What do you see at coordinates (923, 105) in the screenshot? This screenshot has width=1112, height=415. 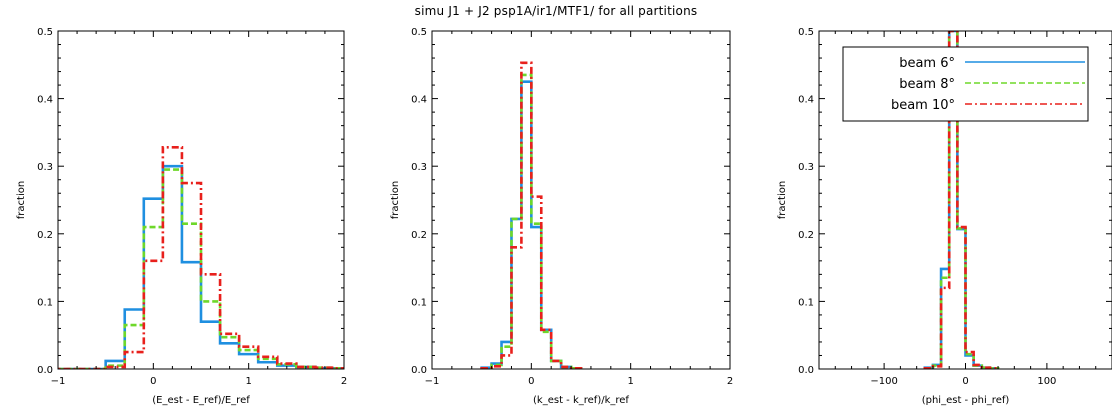 I see `legend-label: beam 10°` at bounding box center [923, 105].